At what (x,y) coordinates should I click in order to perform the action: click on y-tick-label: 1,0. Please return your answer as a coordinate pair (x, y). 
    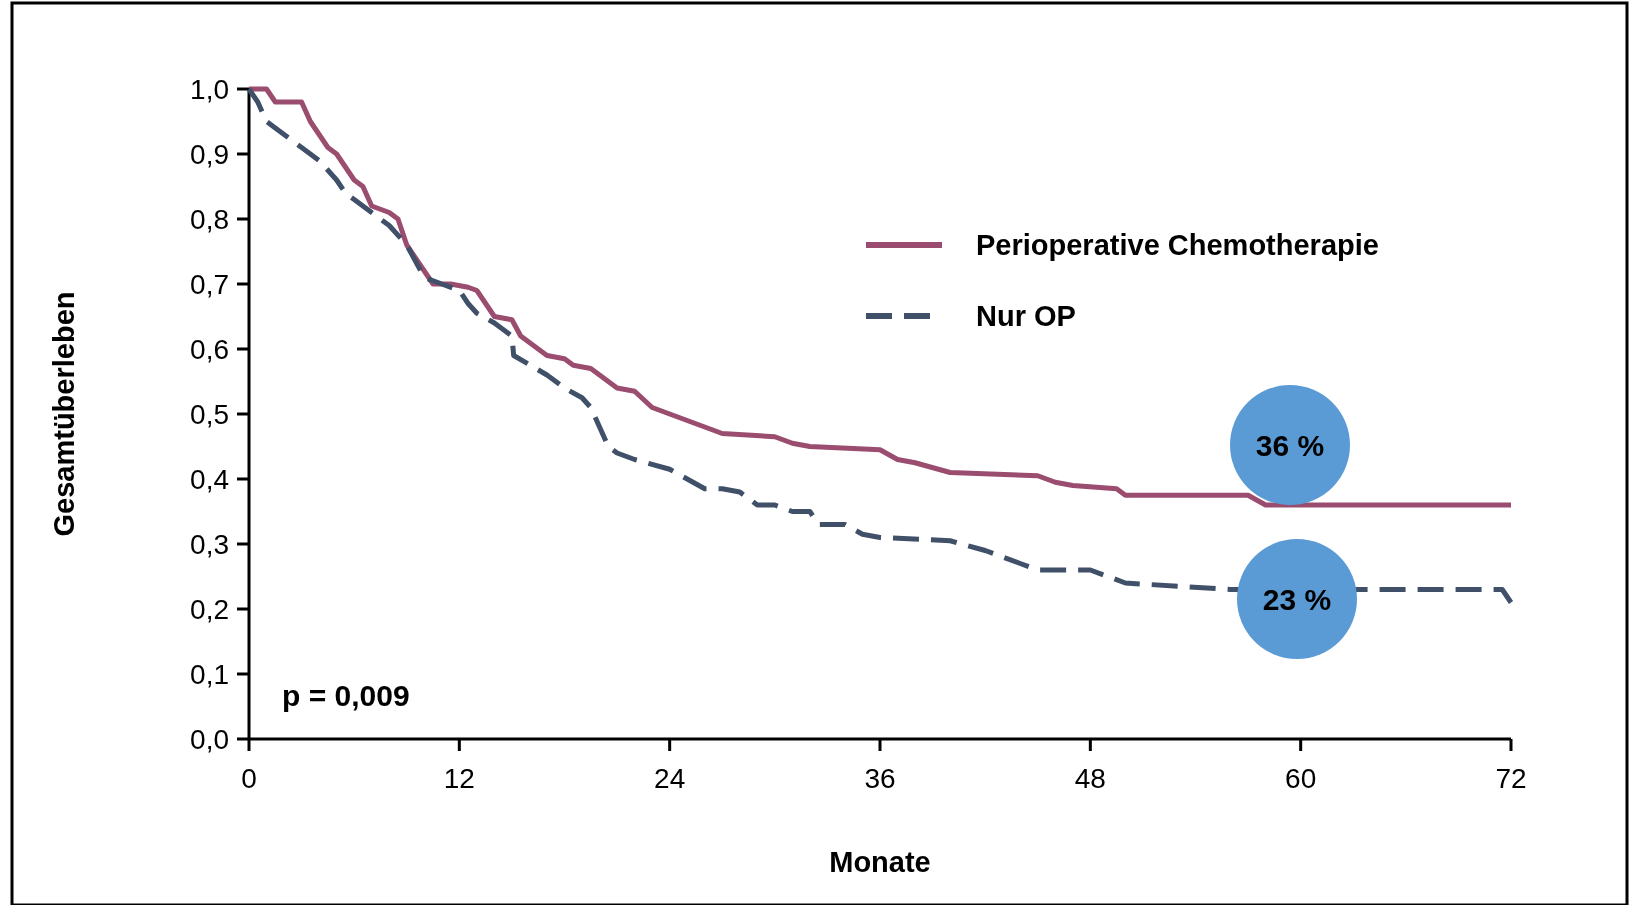
    Looking at the image, I should click on (209, 89).